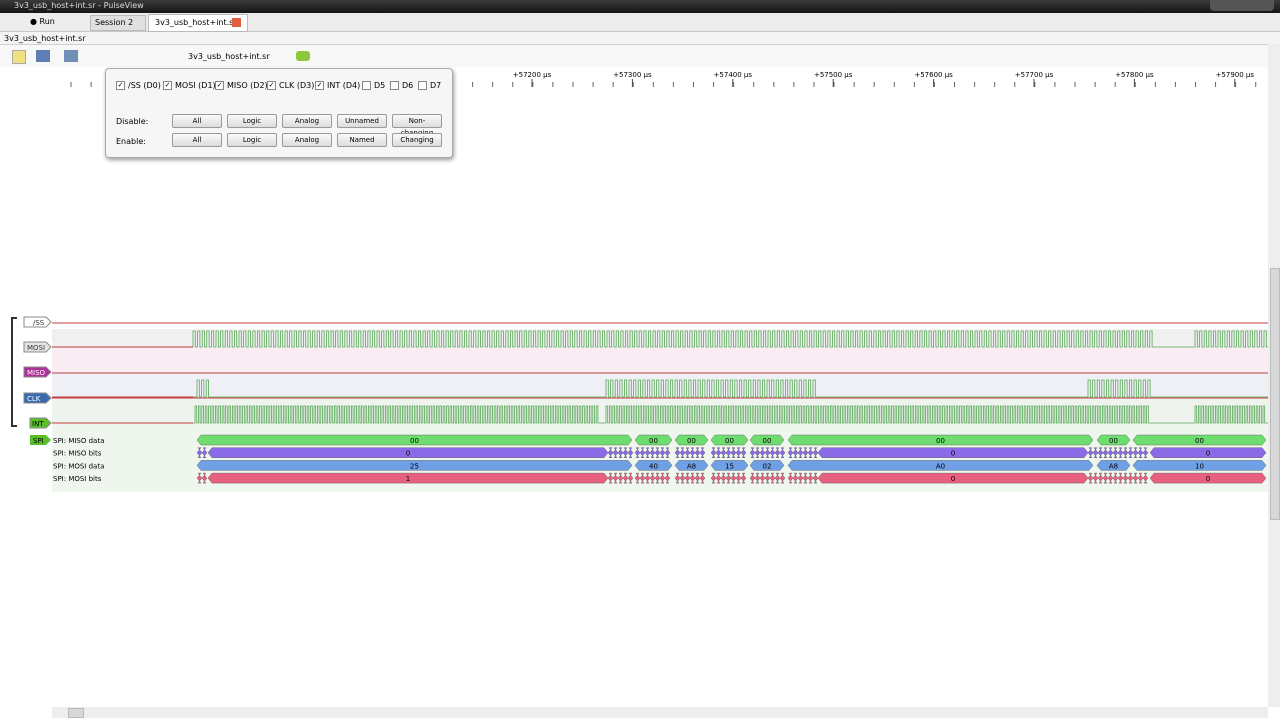  I want to click on channel-name: MISO, so click(36, 373).